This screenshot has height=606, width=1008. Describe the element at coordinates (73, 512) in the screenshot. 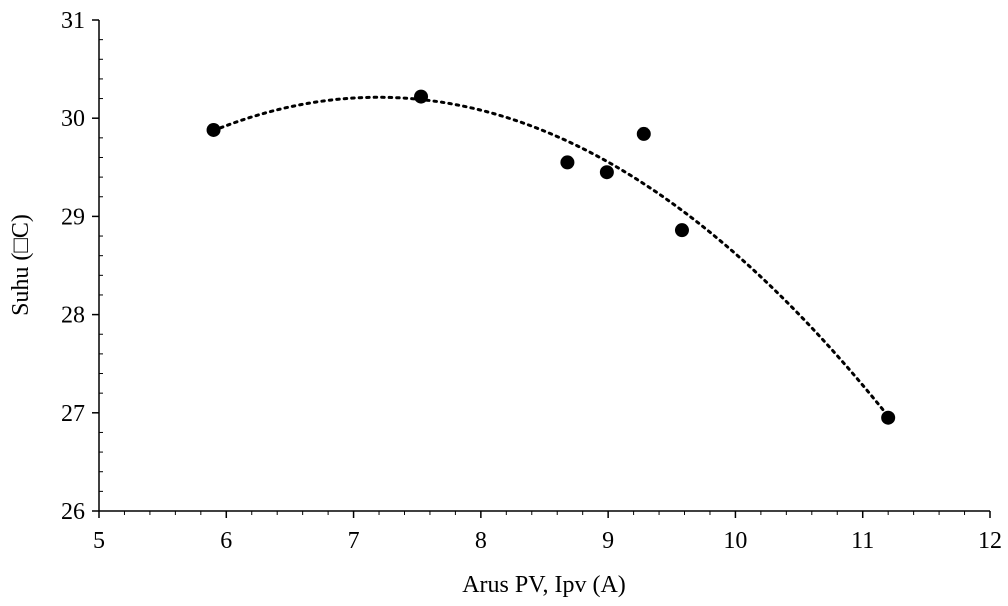

I see `y-tick-label: 26` at that location.